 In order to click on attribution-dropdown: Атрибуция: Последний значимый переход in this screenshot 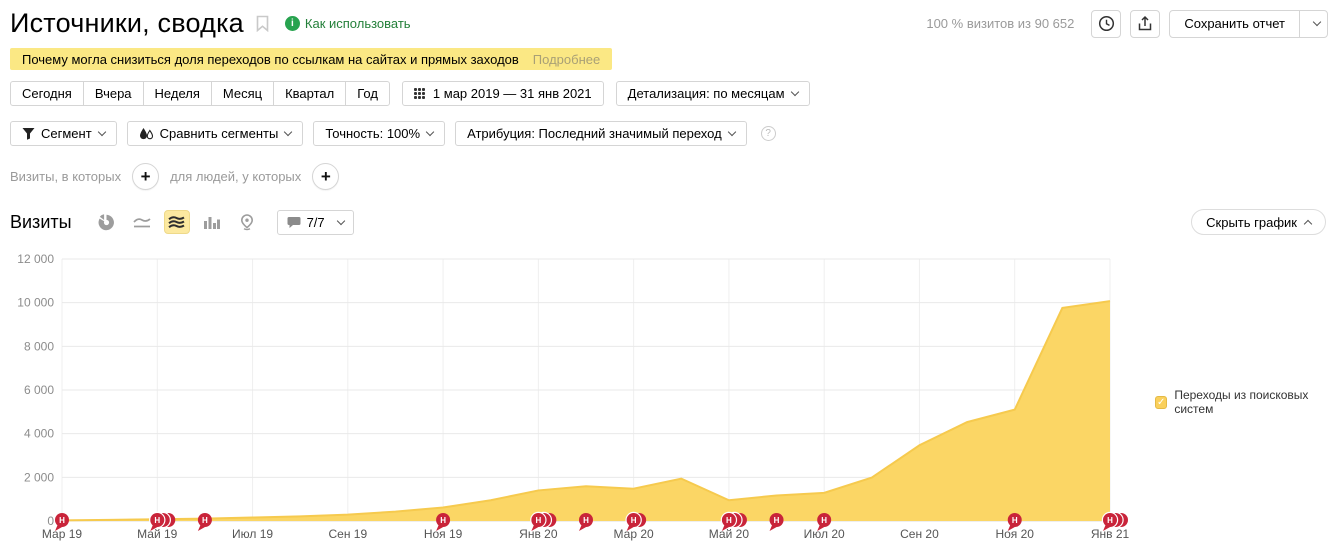, I will do `click(601, 133)`.